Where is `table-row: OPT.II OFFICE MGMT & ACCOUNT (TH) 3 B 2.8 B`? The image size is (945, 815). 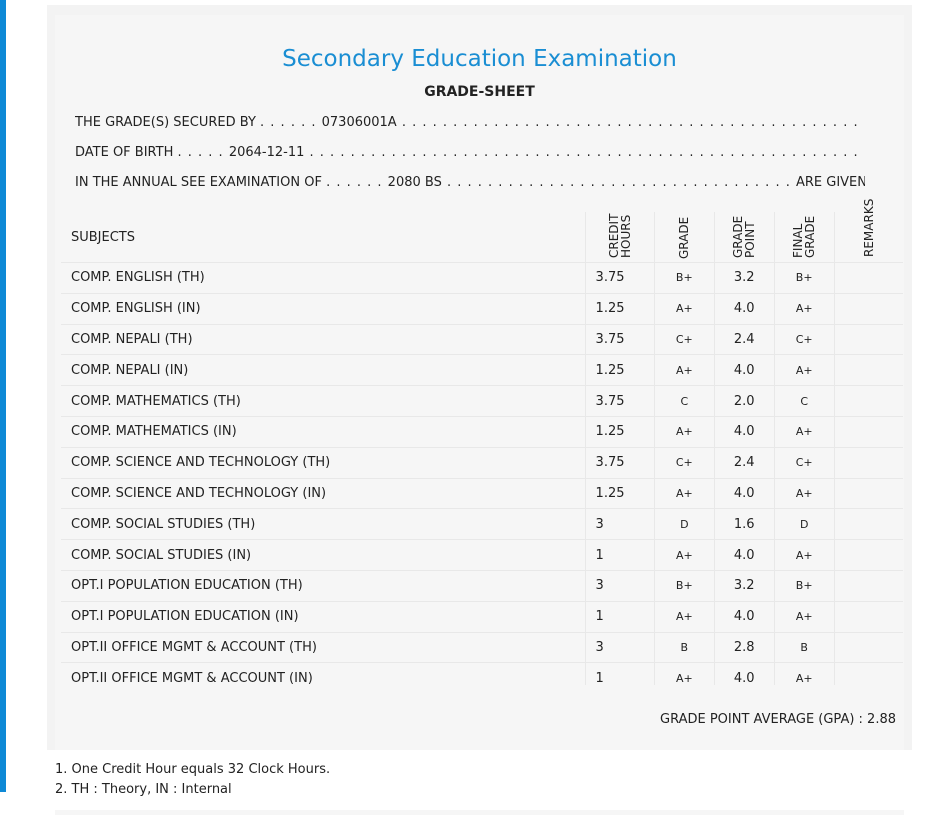 table-row: OPT.II OFFICE MGMT & ACCOUNT (TH) 3 B 2.8 B is located at coordinates (482, 648).